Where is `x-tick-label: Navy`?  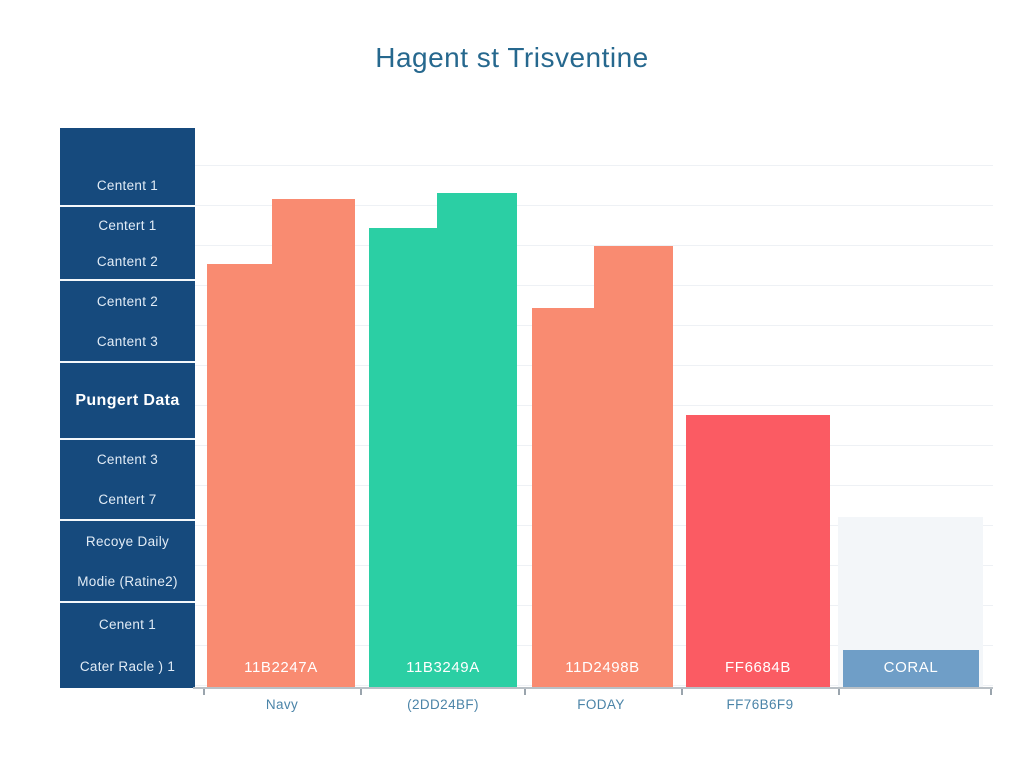 x-tick-label: Navy is located at coordinates (282, 704).